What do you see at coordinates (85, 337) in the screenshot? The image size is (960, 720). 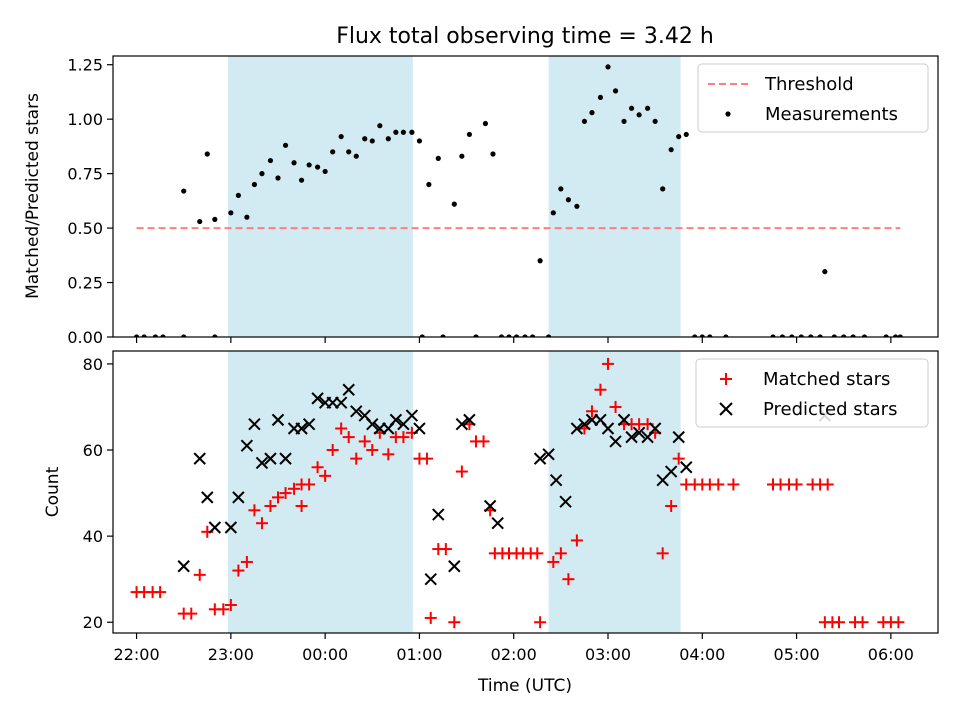 I see `ratio-y-tick-label: 0.00` at bounding box center [85, 337].